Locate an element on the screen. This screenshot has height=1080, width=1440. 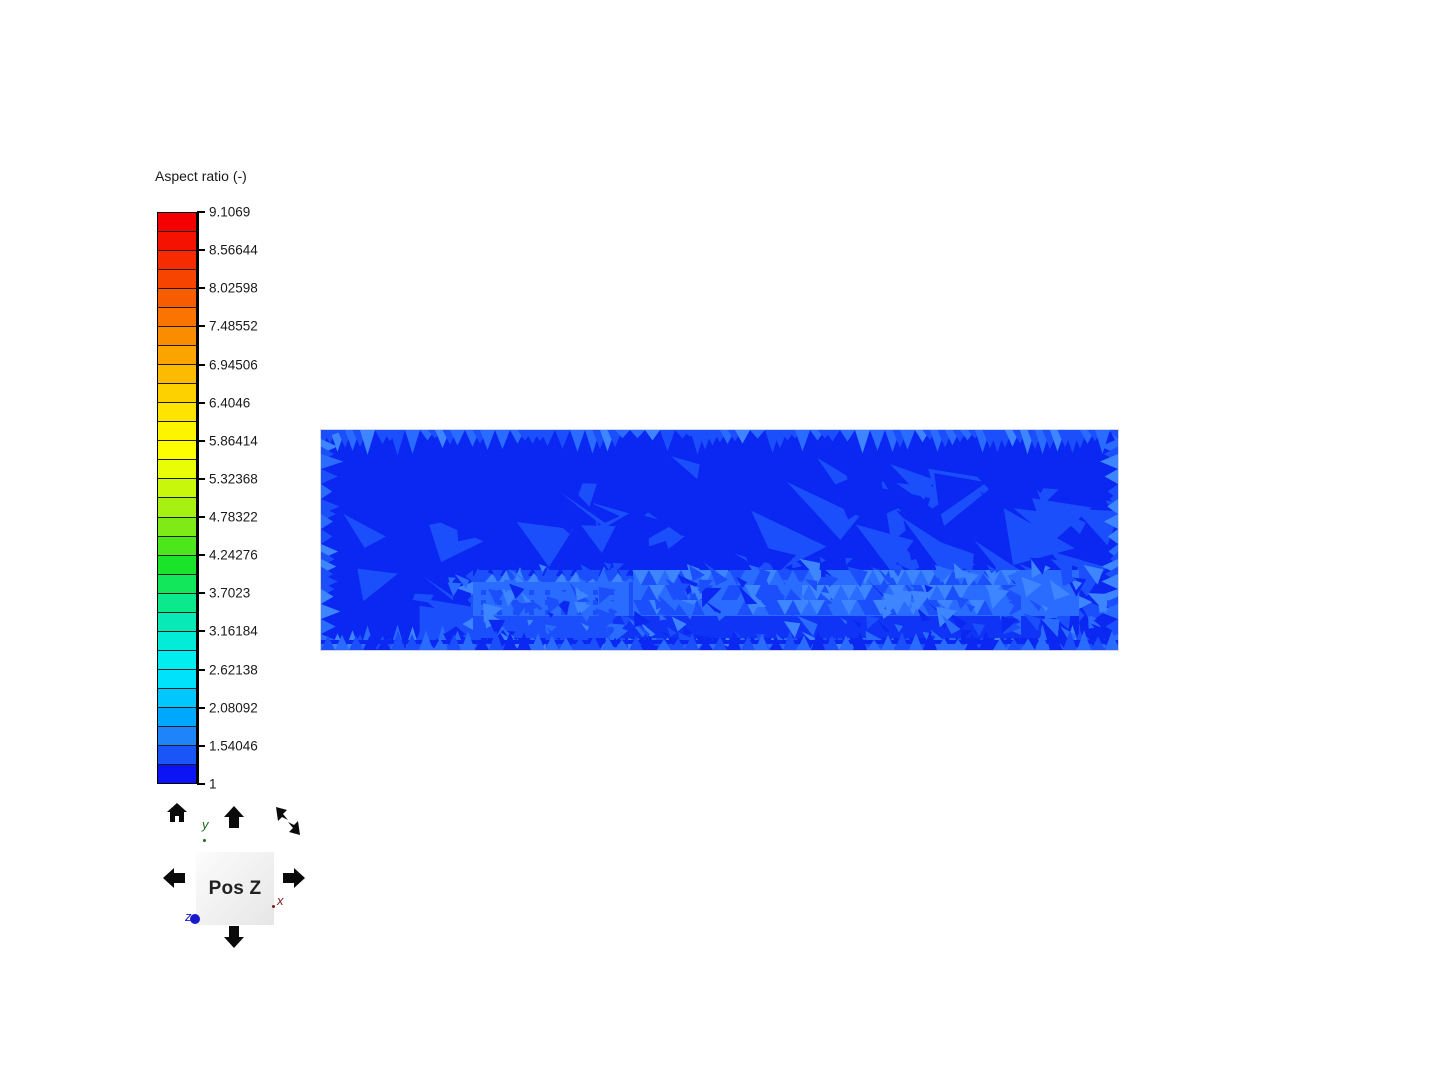
axis-dot-z is located at coordinates (195, 919).